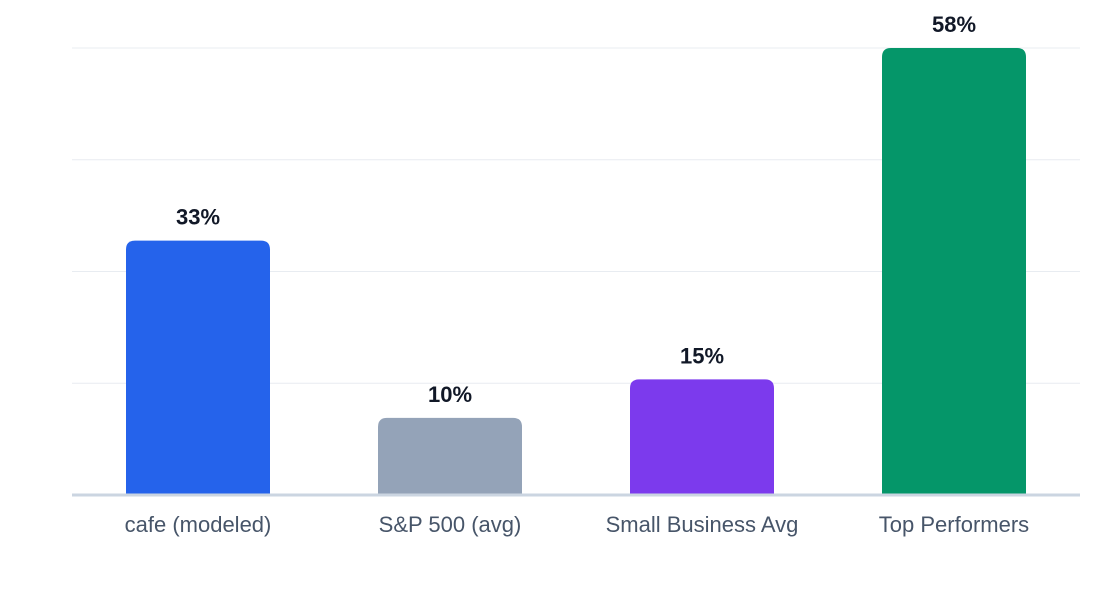 This screenshot has width=1120, height=600. I want to click on category-label: S&P 500 (avg), so click(450, 524).